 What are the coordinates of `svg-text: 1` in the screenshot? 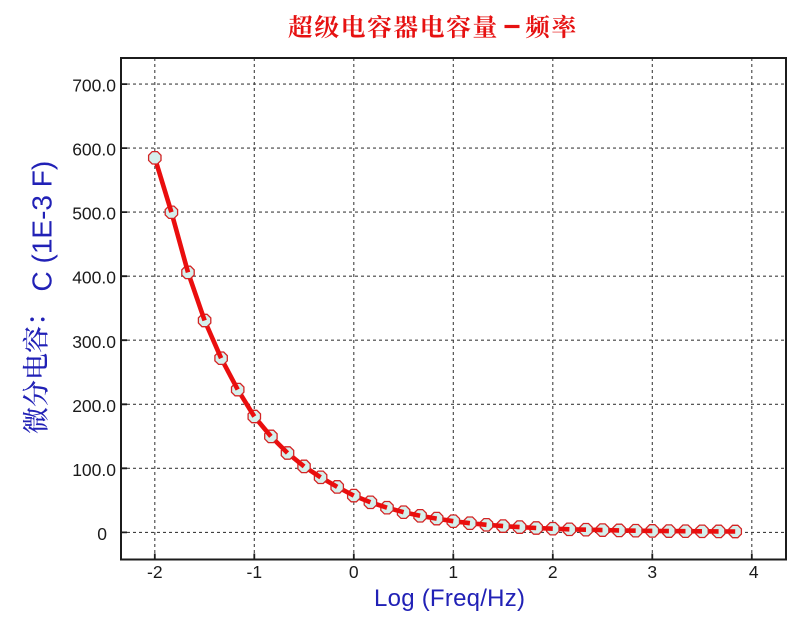 It's located at (453, 572).